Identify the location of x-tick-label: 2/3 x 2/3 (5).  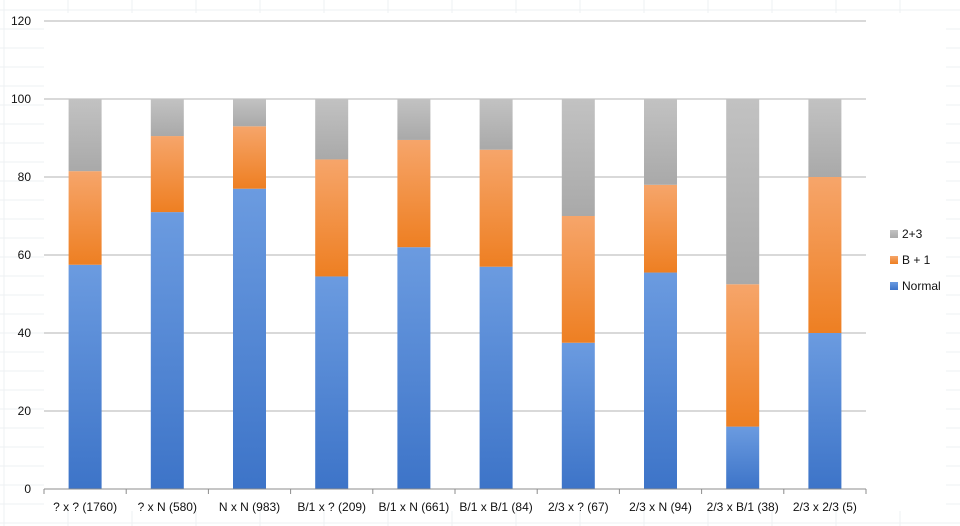
(825, 507).